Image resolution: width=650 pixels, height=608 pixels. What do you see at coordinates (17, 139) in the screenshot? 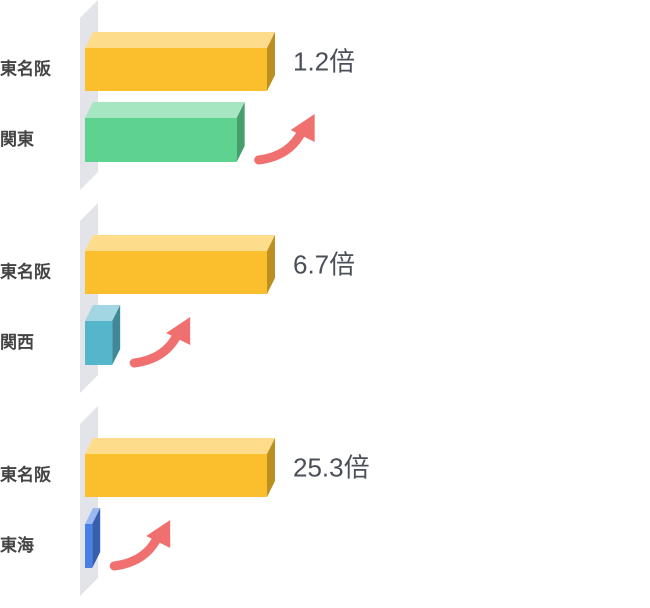
I see `category-label: 関東` at bounding box center [17, 139].